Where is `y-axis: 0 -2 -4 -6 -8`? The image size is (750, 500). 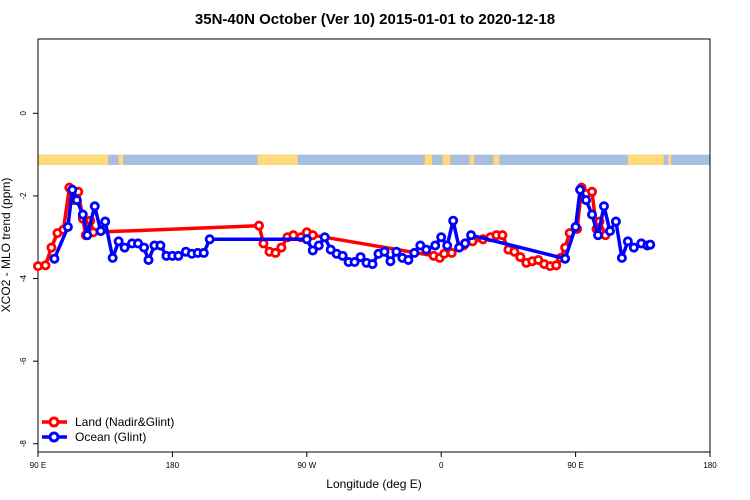
y-axis: 0 -2 -4 -6 -8 is located at coordinates (28, 279).